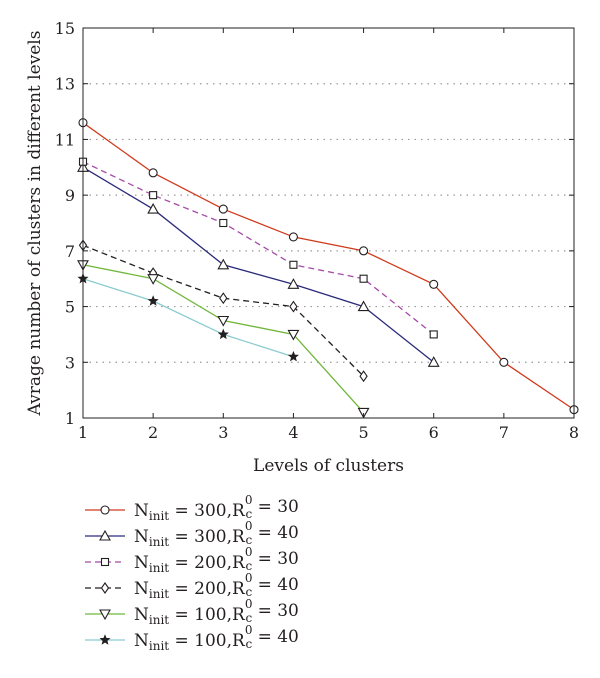 The height and width of the screenshot is (678, 600). Describe the element at coordinates (83, 432) in the screenshot. I see `x-tick-label: 1` at that location.